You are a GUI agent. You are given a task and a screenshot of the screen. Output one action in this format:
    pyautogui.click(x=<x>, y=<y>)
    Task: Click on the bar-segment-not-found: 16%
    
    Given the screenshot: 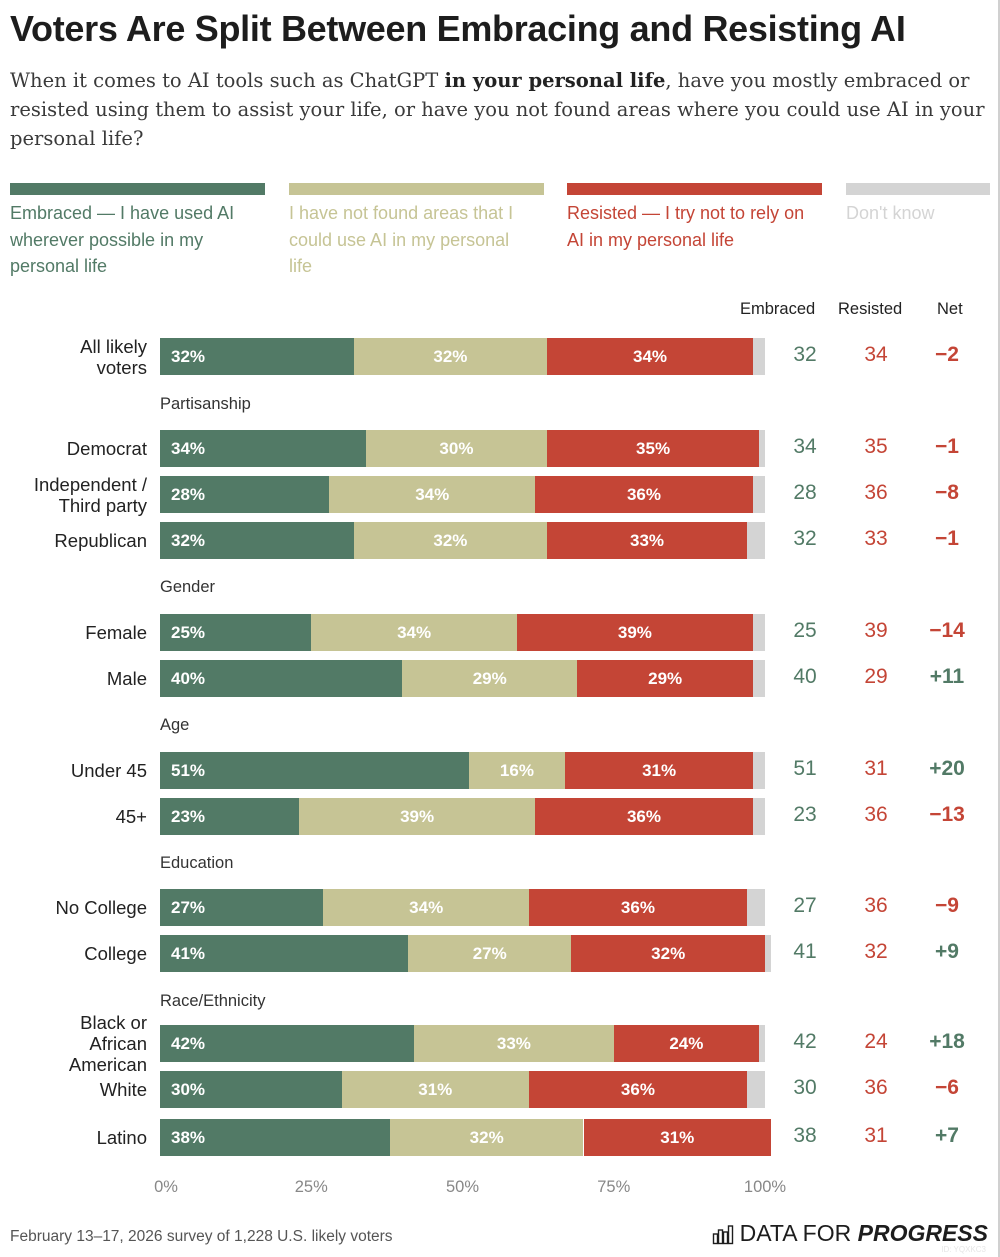 What is the action you would take?
    pyautogui.click(x=517, y=770)
    